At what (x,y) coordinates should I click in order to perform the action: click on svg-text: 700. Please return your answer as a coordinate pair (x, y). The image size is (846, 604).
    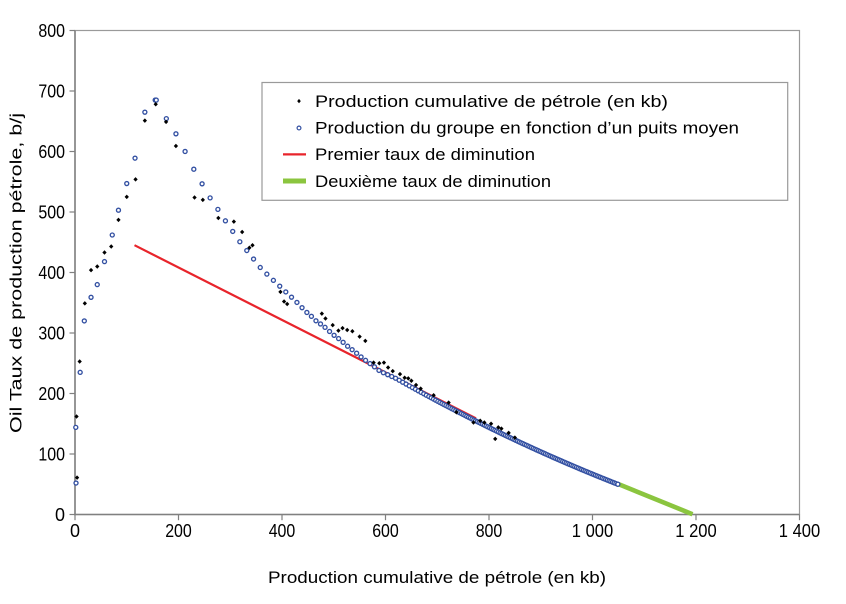
    Looking at the image, I should click on (51, 92).